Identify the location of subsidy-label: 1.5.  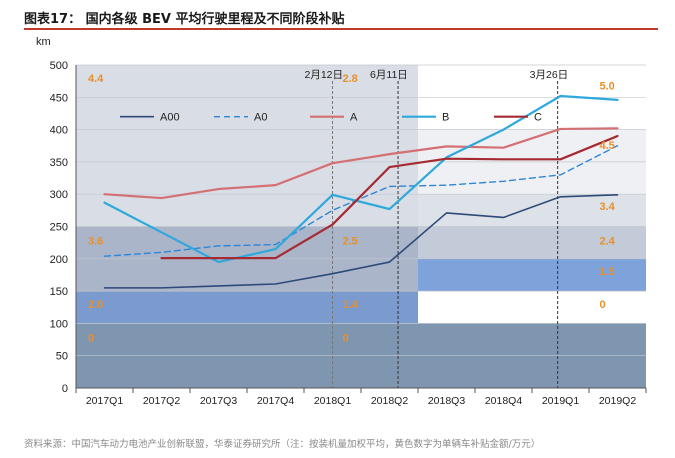
(607, 272).